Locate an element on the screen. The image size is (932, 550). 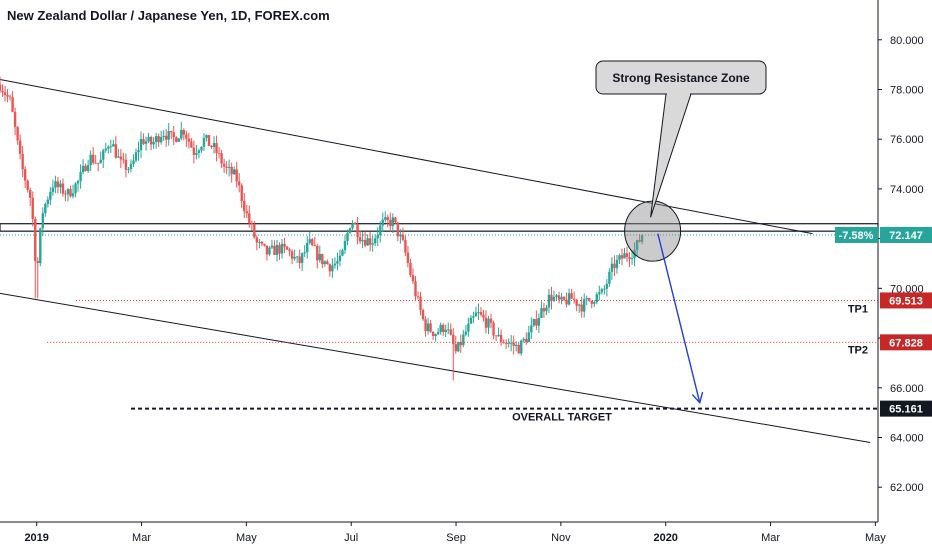
y-tick-label: 76.000 is located at coordinates (907, 140).